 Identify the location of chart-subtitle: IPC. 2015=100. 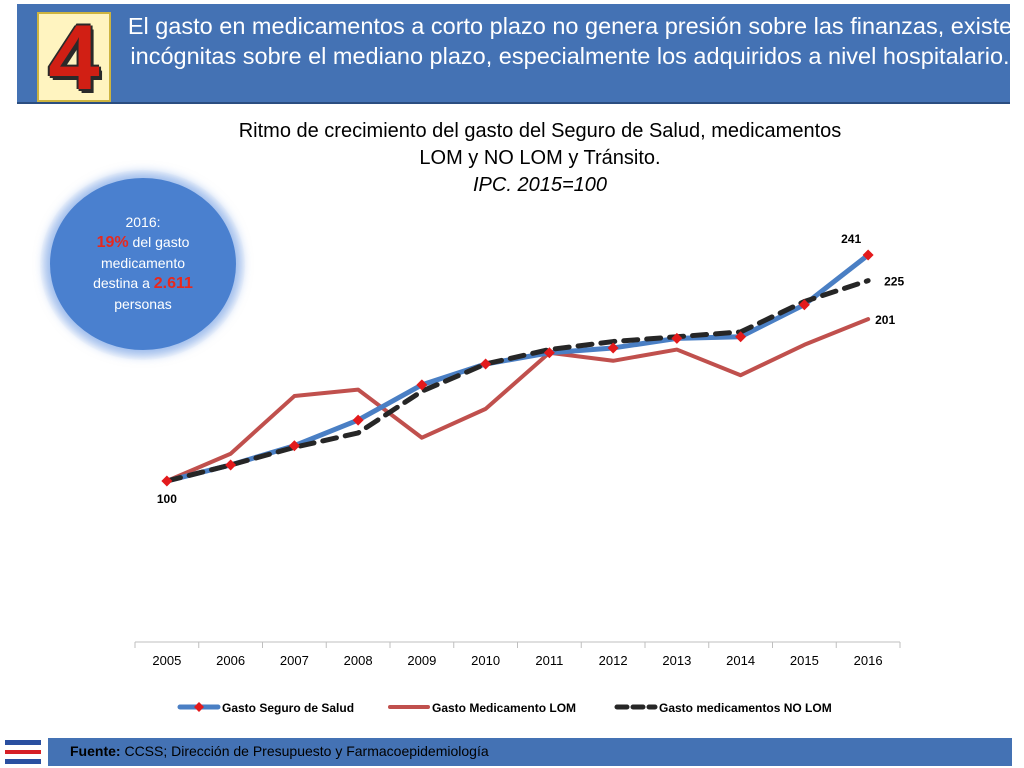
(540, 185).